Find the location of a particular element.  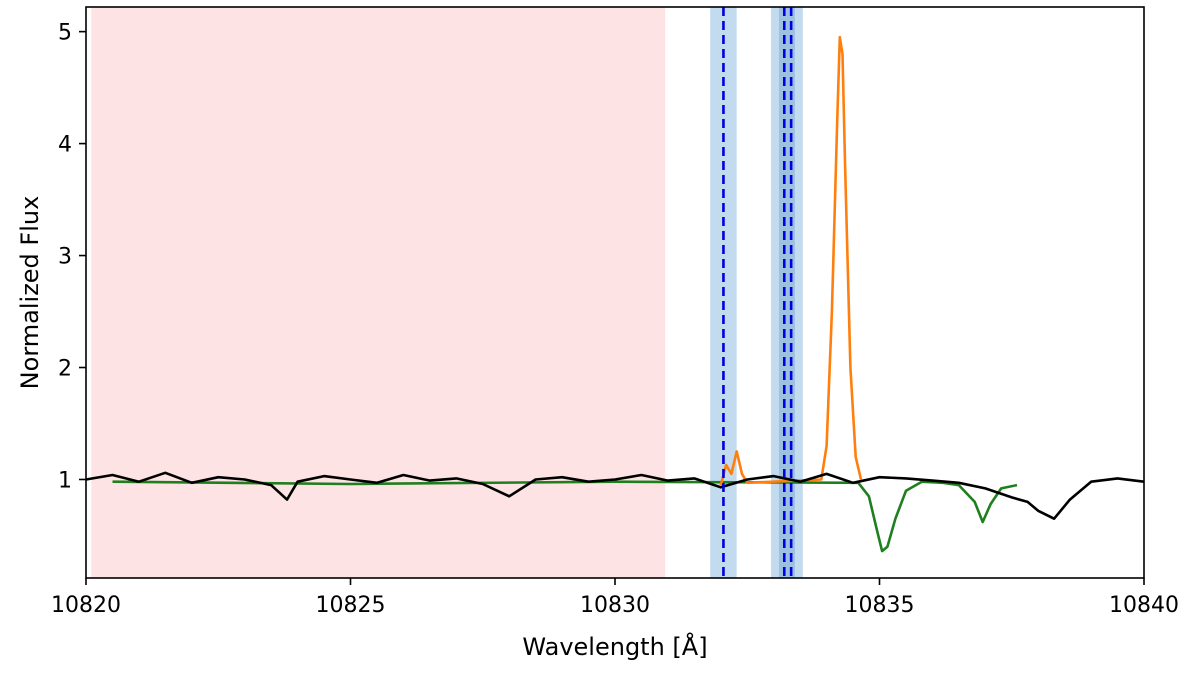

y-axis-ticks: 1 2 3 4 5 is located at coordinates (72, 257).